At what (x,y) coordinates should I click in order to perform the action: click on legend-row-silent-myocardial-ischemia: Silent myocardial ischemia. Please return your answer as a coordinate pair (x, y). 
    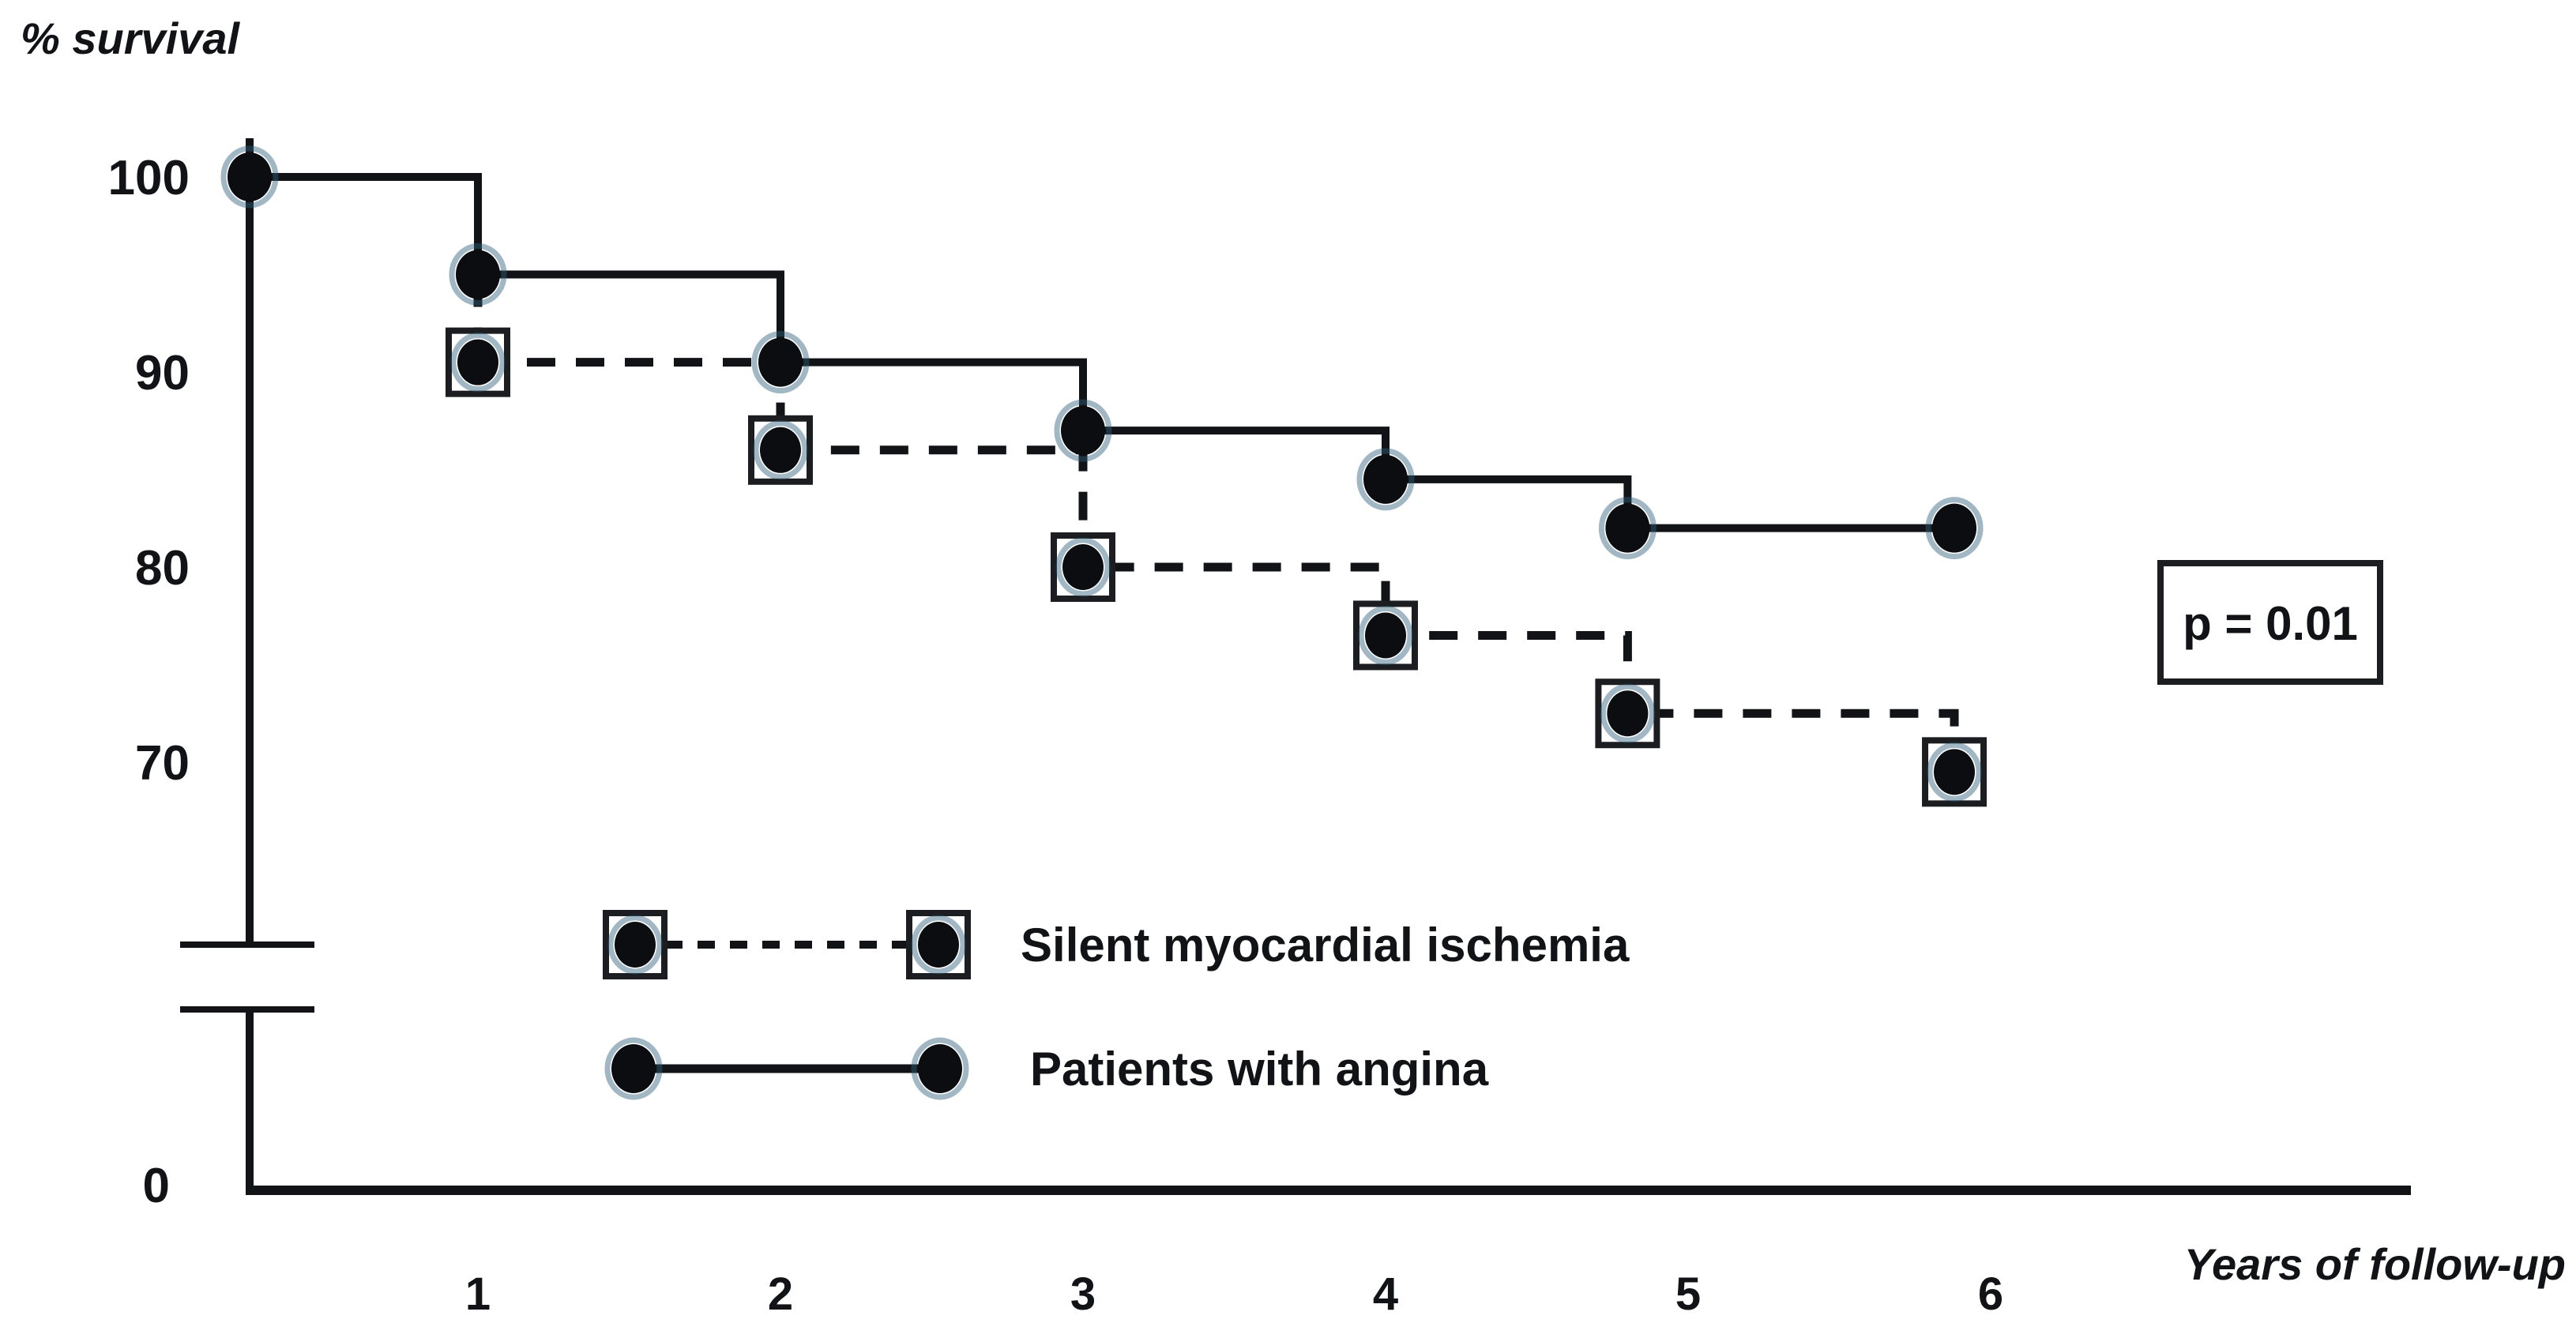
    Looking at the image, I should click on (1117, 944).